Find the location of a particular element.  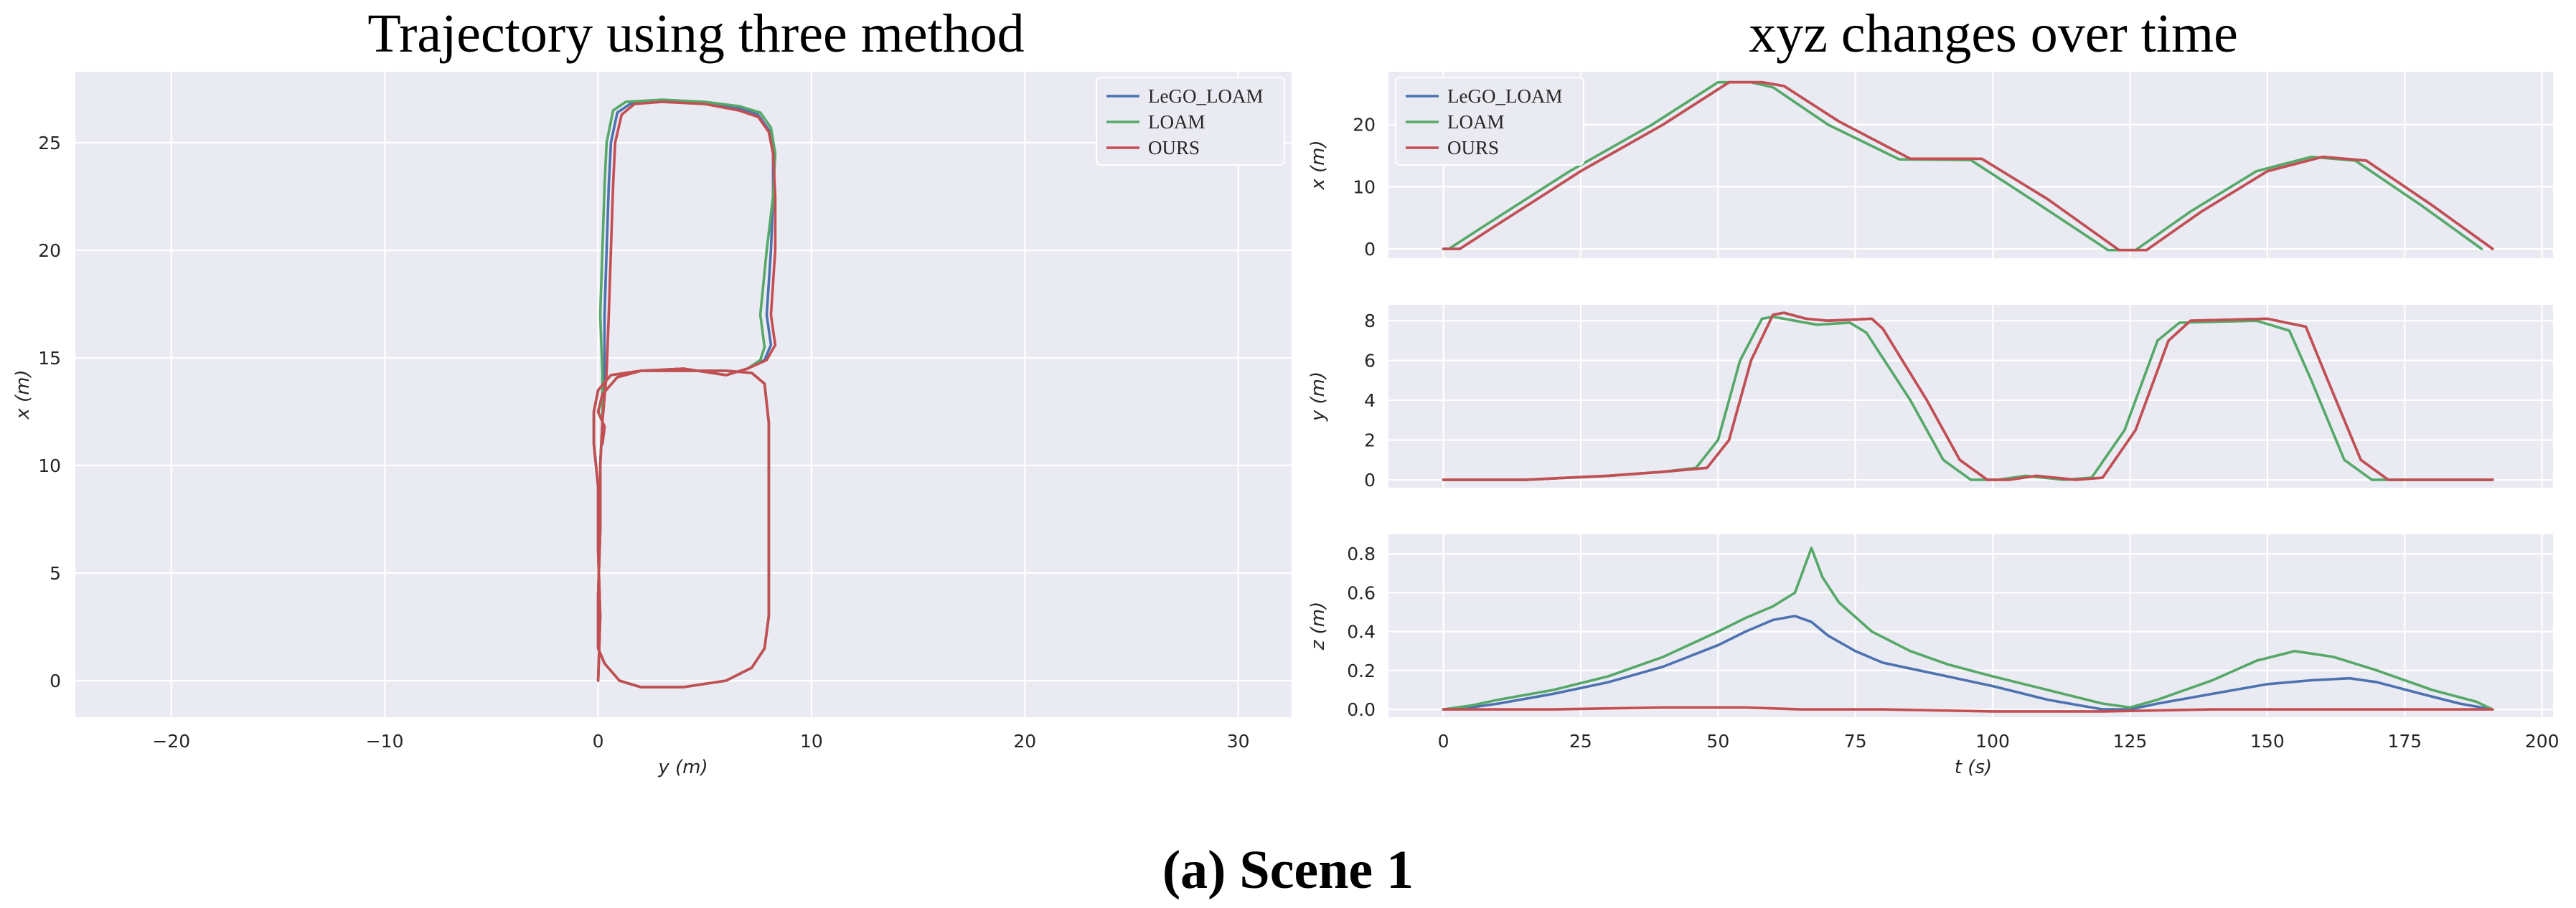

xyz-xtick-label: 125 is located at coordinates (2130, 742).